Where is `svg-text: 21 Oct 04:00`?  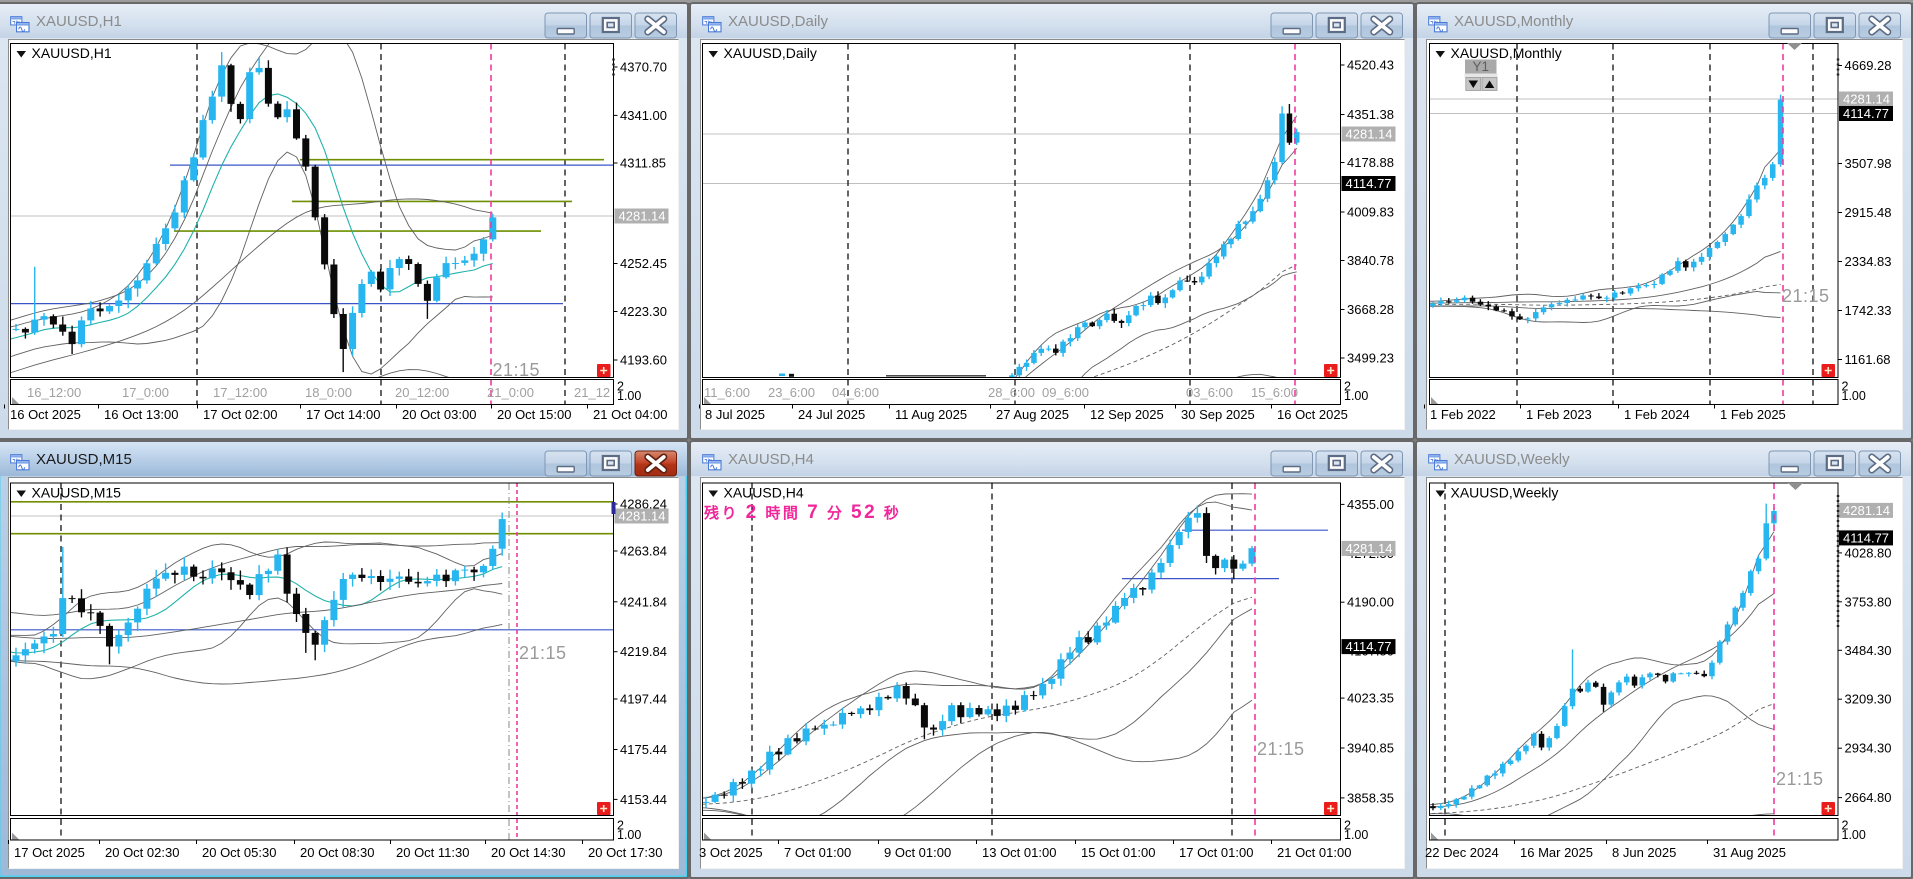
svg-text: 21 Oct 04:00 is located at coordinates (630, 414).